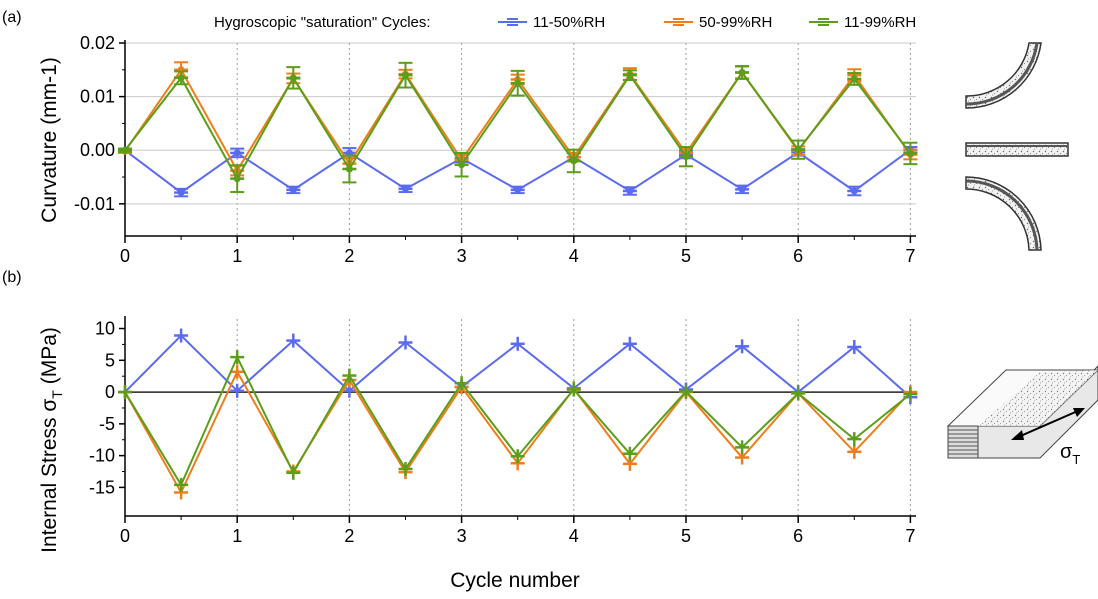 Image resolution: width=1098 pixels, height=599 pixels. What do you see at coordinates (102, 456) in the screenshot?
I see `y-tick-label: -10` at bounding box center [102, 456].